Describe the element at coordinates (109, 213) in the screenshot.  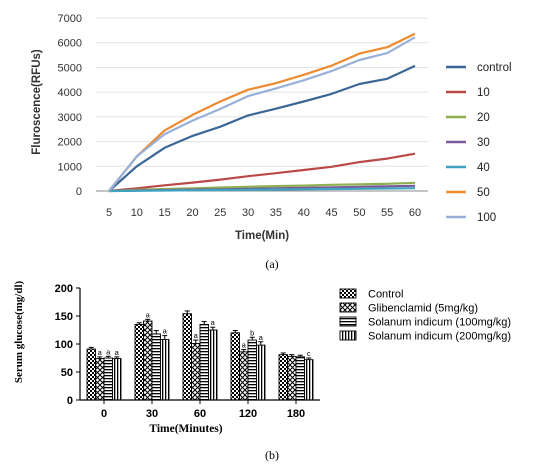
I see `a-x-tick-label: 5` at that location.